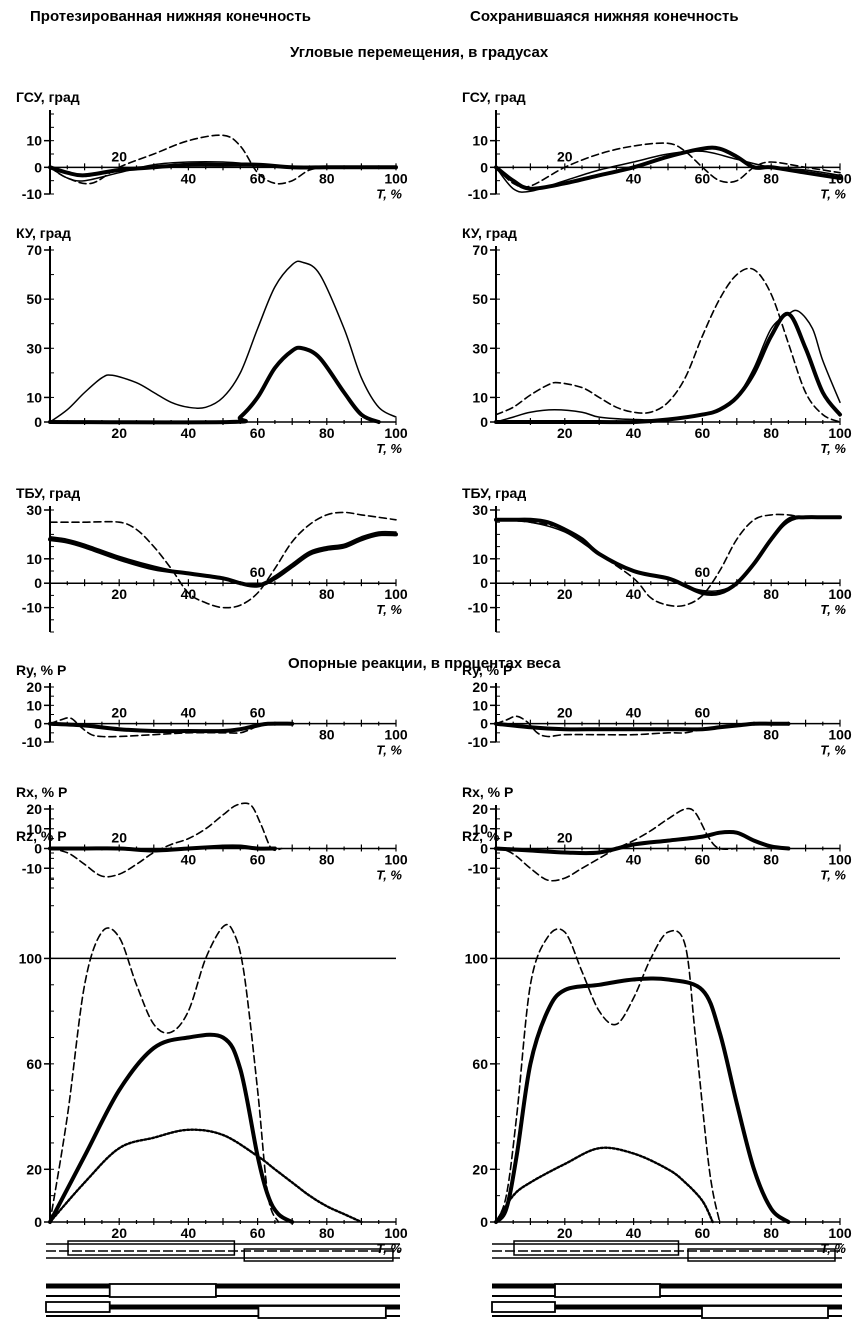 The height and width of the screenshot is (1336, 868). I want to click on y-tick-label: 50, so click(34, 299).